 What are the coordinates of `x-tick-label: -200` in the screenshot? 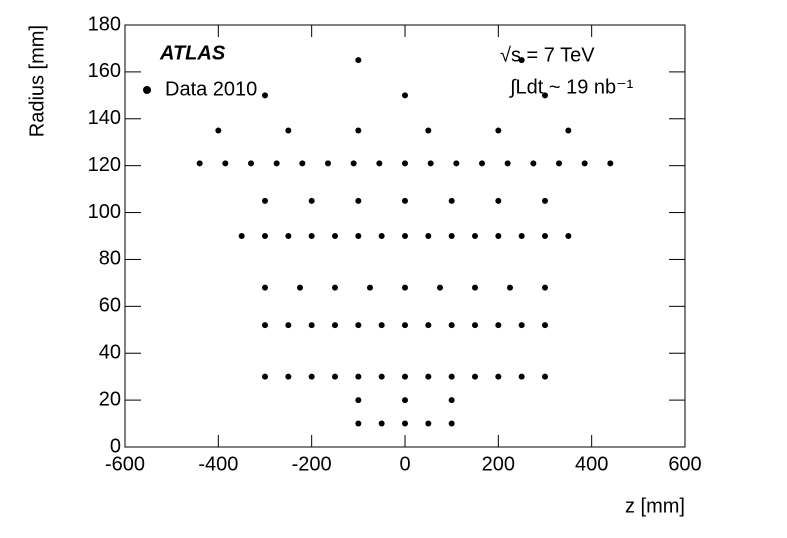 It's located at (312, 464).